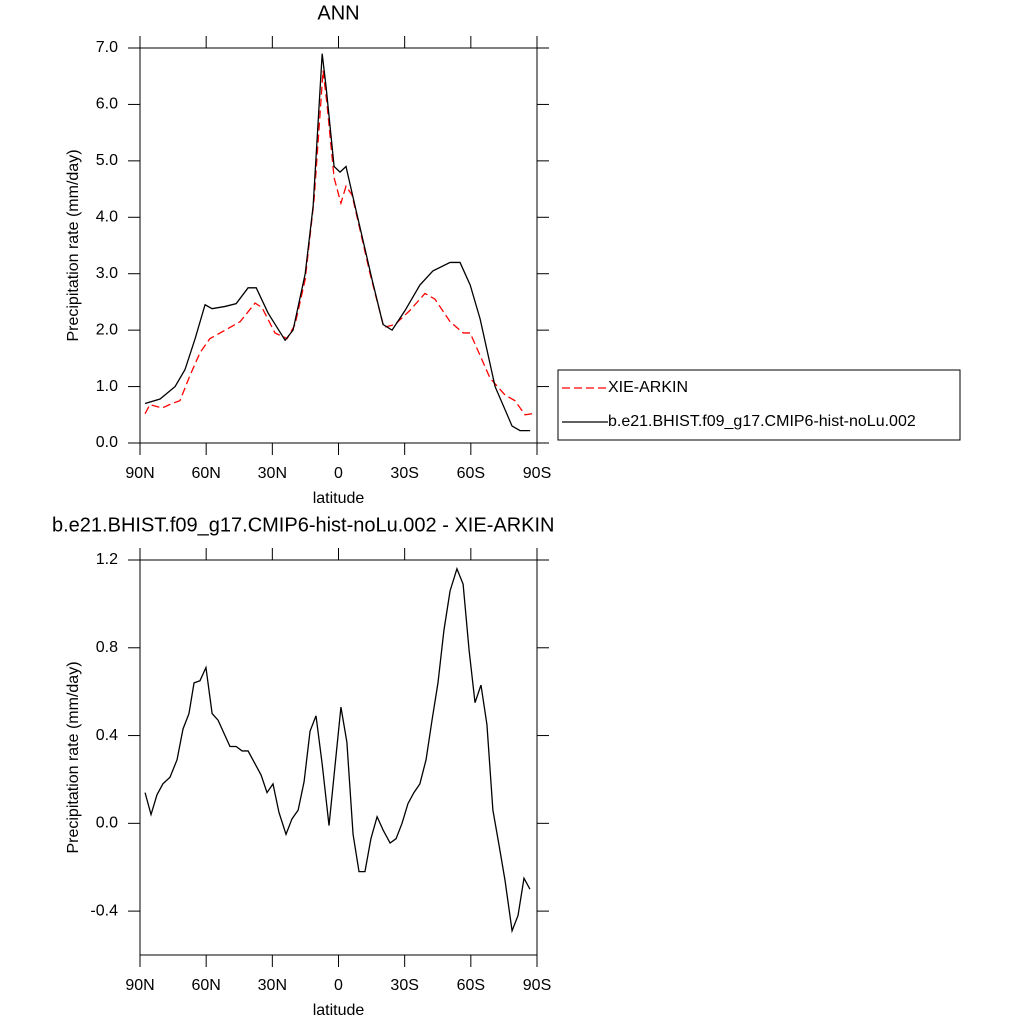 This screenshot has height=1024, width=1024. I want to click on y-tick-label: 0.4, so click(107, 735).